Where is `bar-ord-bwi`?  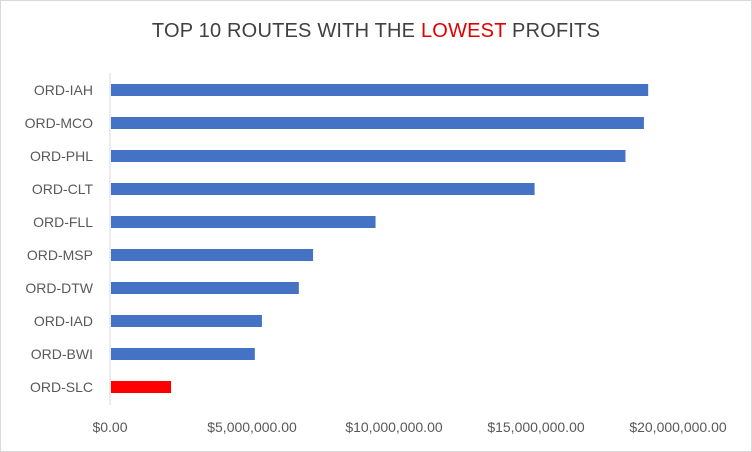 bar-ord-bwi is located at coordinates (183, 354).